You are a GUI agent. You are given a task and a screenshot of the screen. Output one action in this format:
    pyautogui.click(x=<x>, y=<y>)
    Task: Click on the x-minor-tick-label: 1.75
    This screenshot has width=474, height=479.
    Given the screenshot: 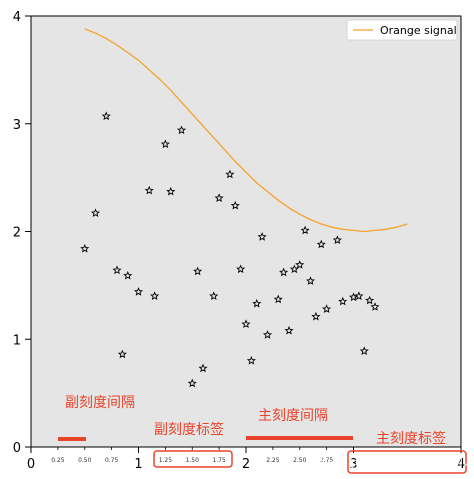 What is the action you would take?
    pyautogui.click(x=219, y=460)
    